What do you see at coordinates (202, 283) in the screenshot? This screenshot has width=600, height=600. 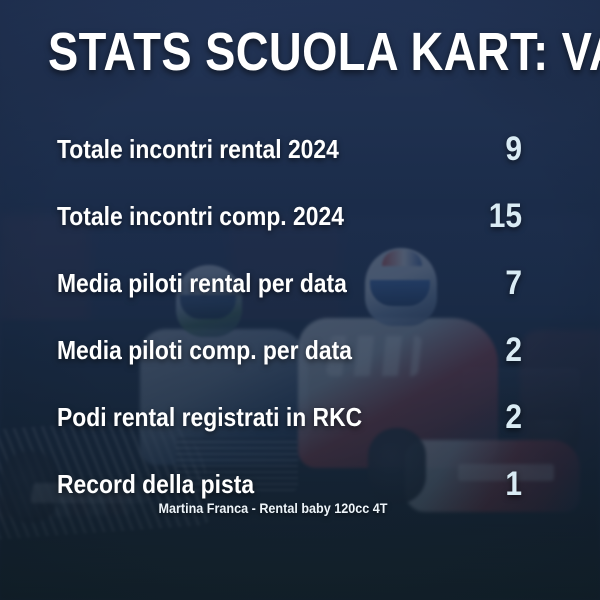 I see `stat-label: Media piloti rental per data` at bounding box center [202, 283].